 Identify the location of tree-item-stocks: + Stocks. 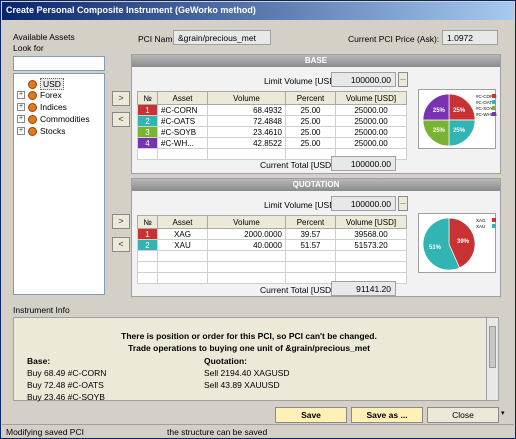
(41, 131).